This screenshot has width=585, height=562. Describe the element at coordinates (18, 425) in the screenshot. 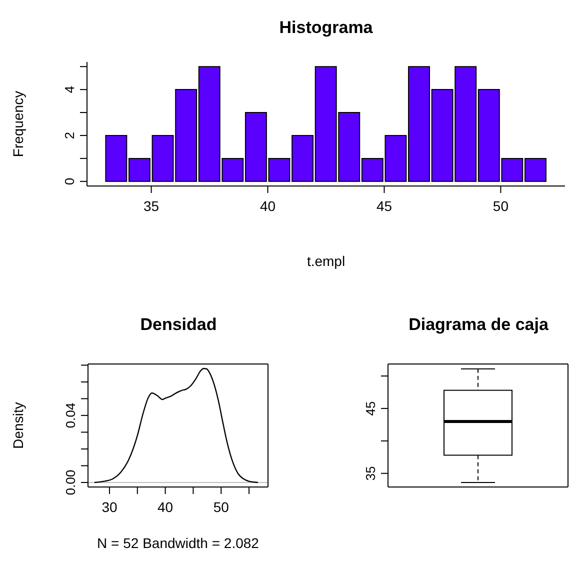

I see `y-axis-title: Density` at that location.